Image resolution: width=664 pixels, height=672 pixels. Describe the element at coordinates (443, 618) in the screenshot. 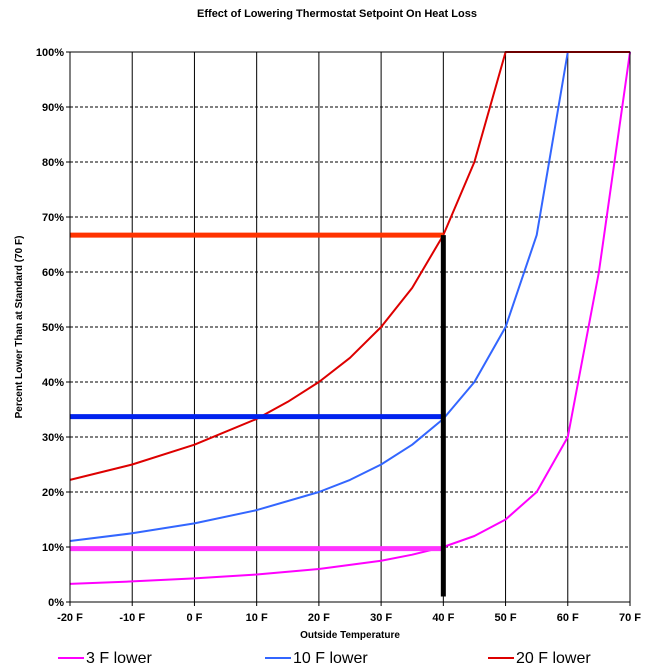

I see `x-tick-label: 40 F` at that location.